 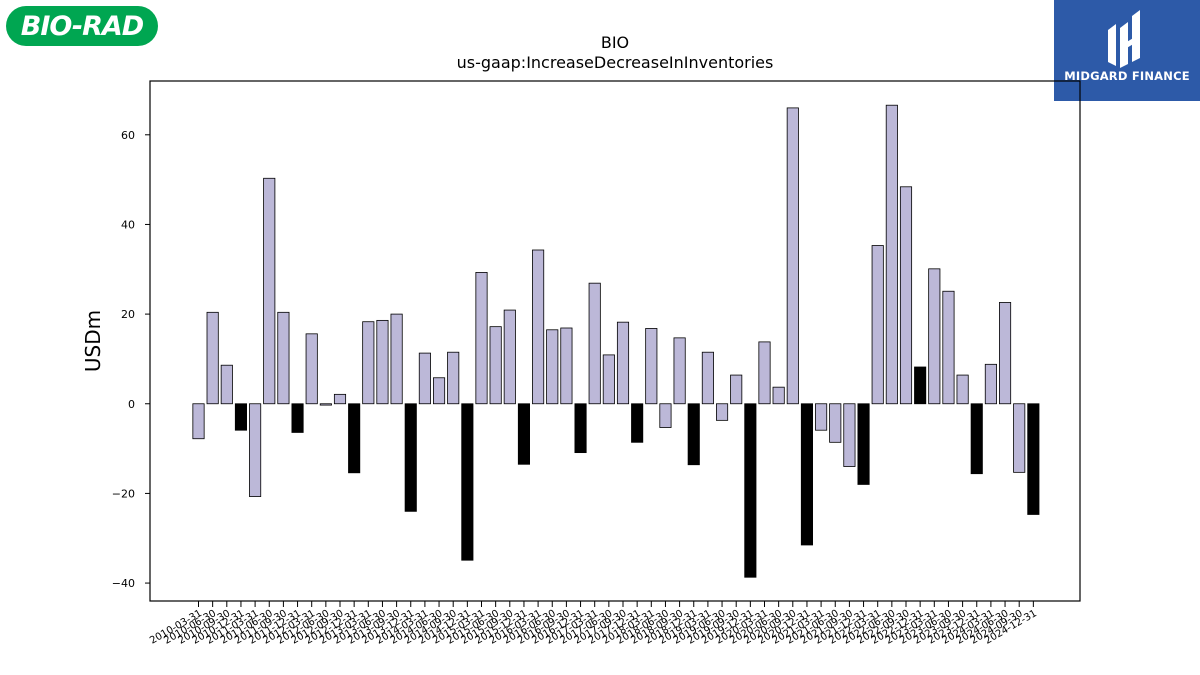 I want to click on bio-rad-logo: BIO-RAD, so click(x=82, y=26).